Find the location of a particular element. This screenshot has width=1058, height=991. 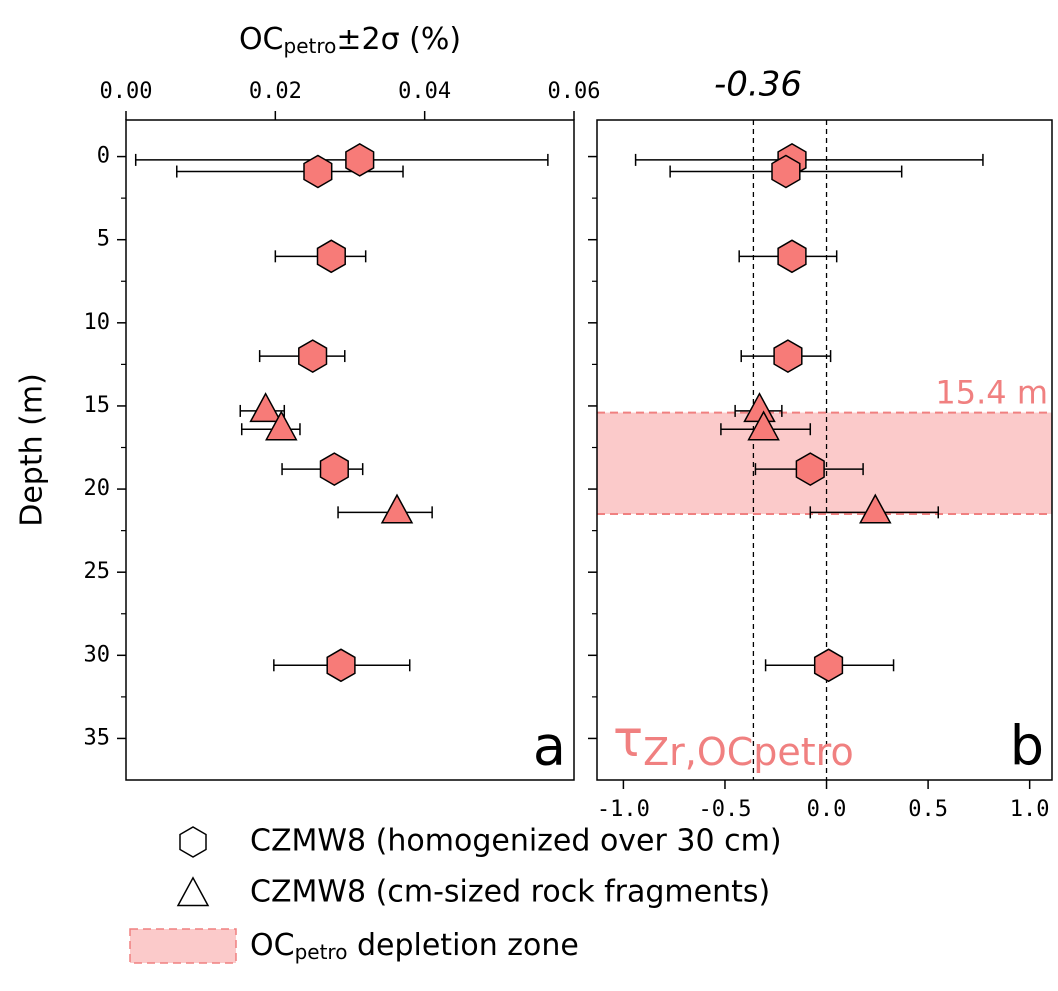

x-axis-label: OCpetro±2σ (%) is located at coordinates (350, 40).